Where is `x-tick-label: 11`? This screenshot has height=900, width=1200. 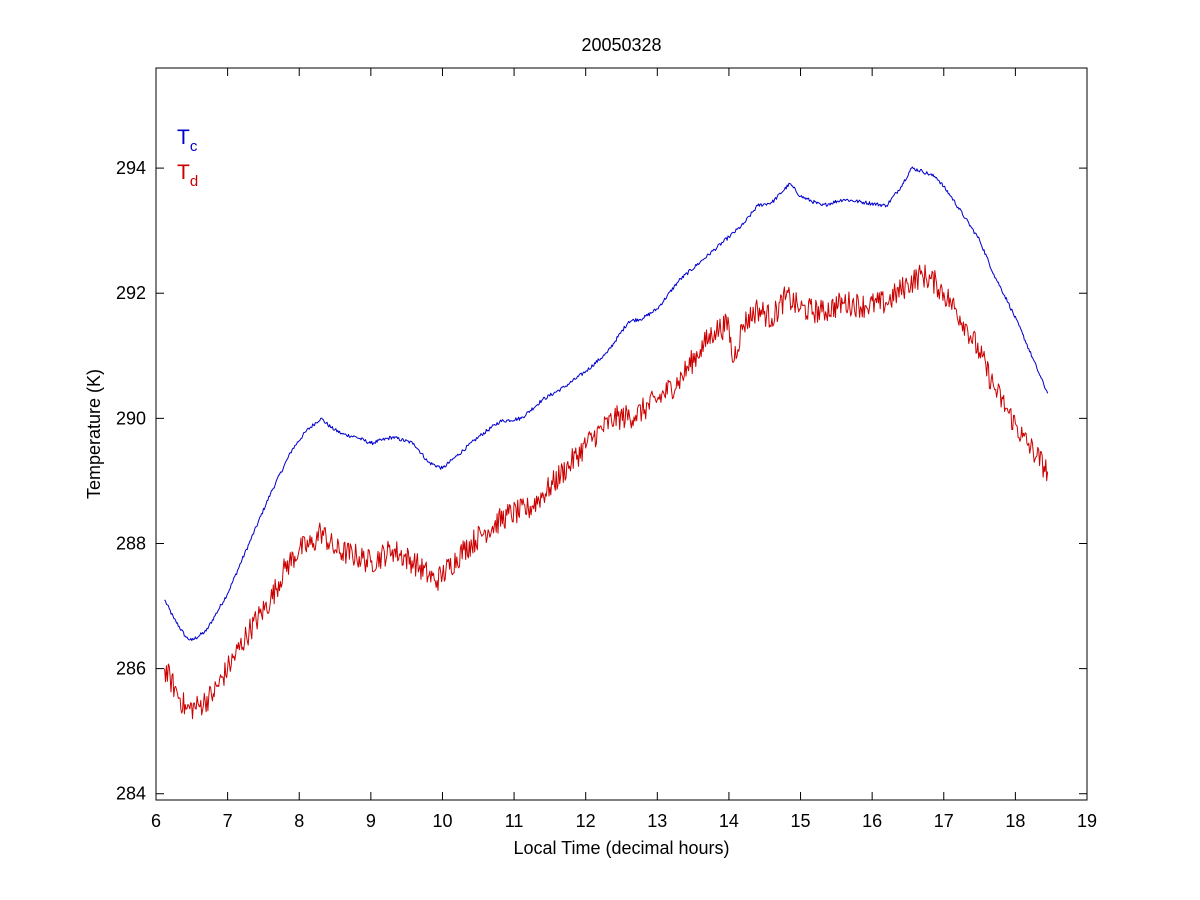
x-tick-label: 11 is located at coordinates (514, 821).